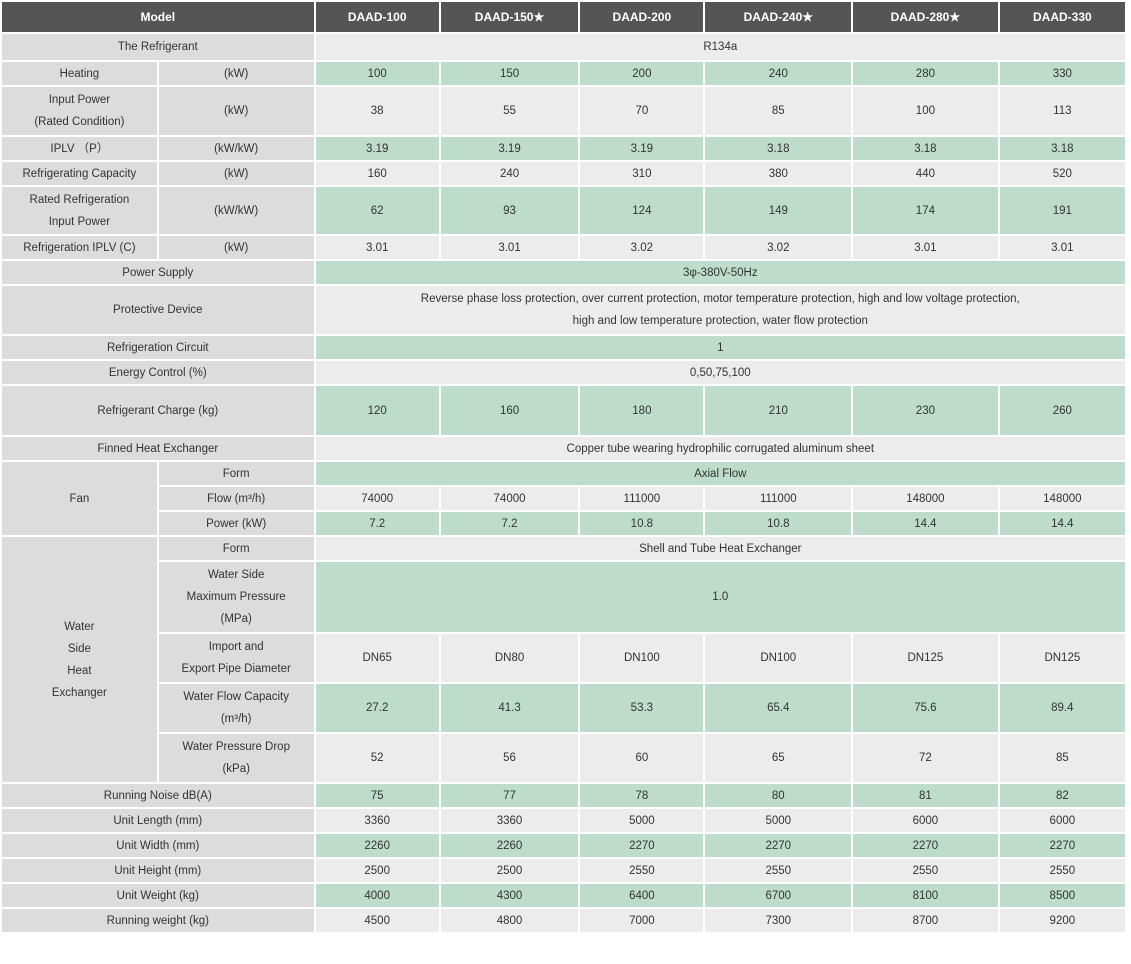 This screenshot has width=1131, height=964. What do you see at coordinates (236, 173) in the screenshot?
I see `row-unit: (kW)` at bounding box center [236, 173].